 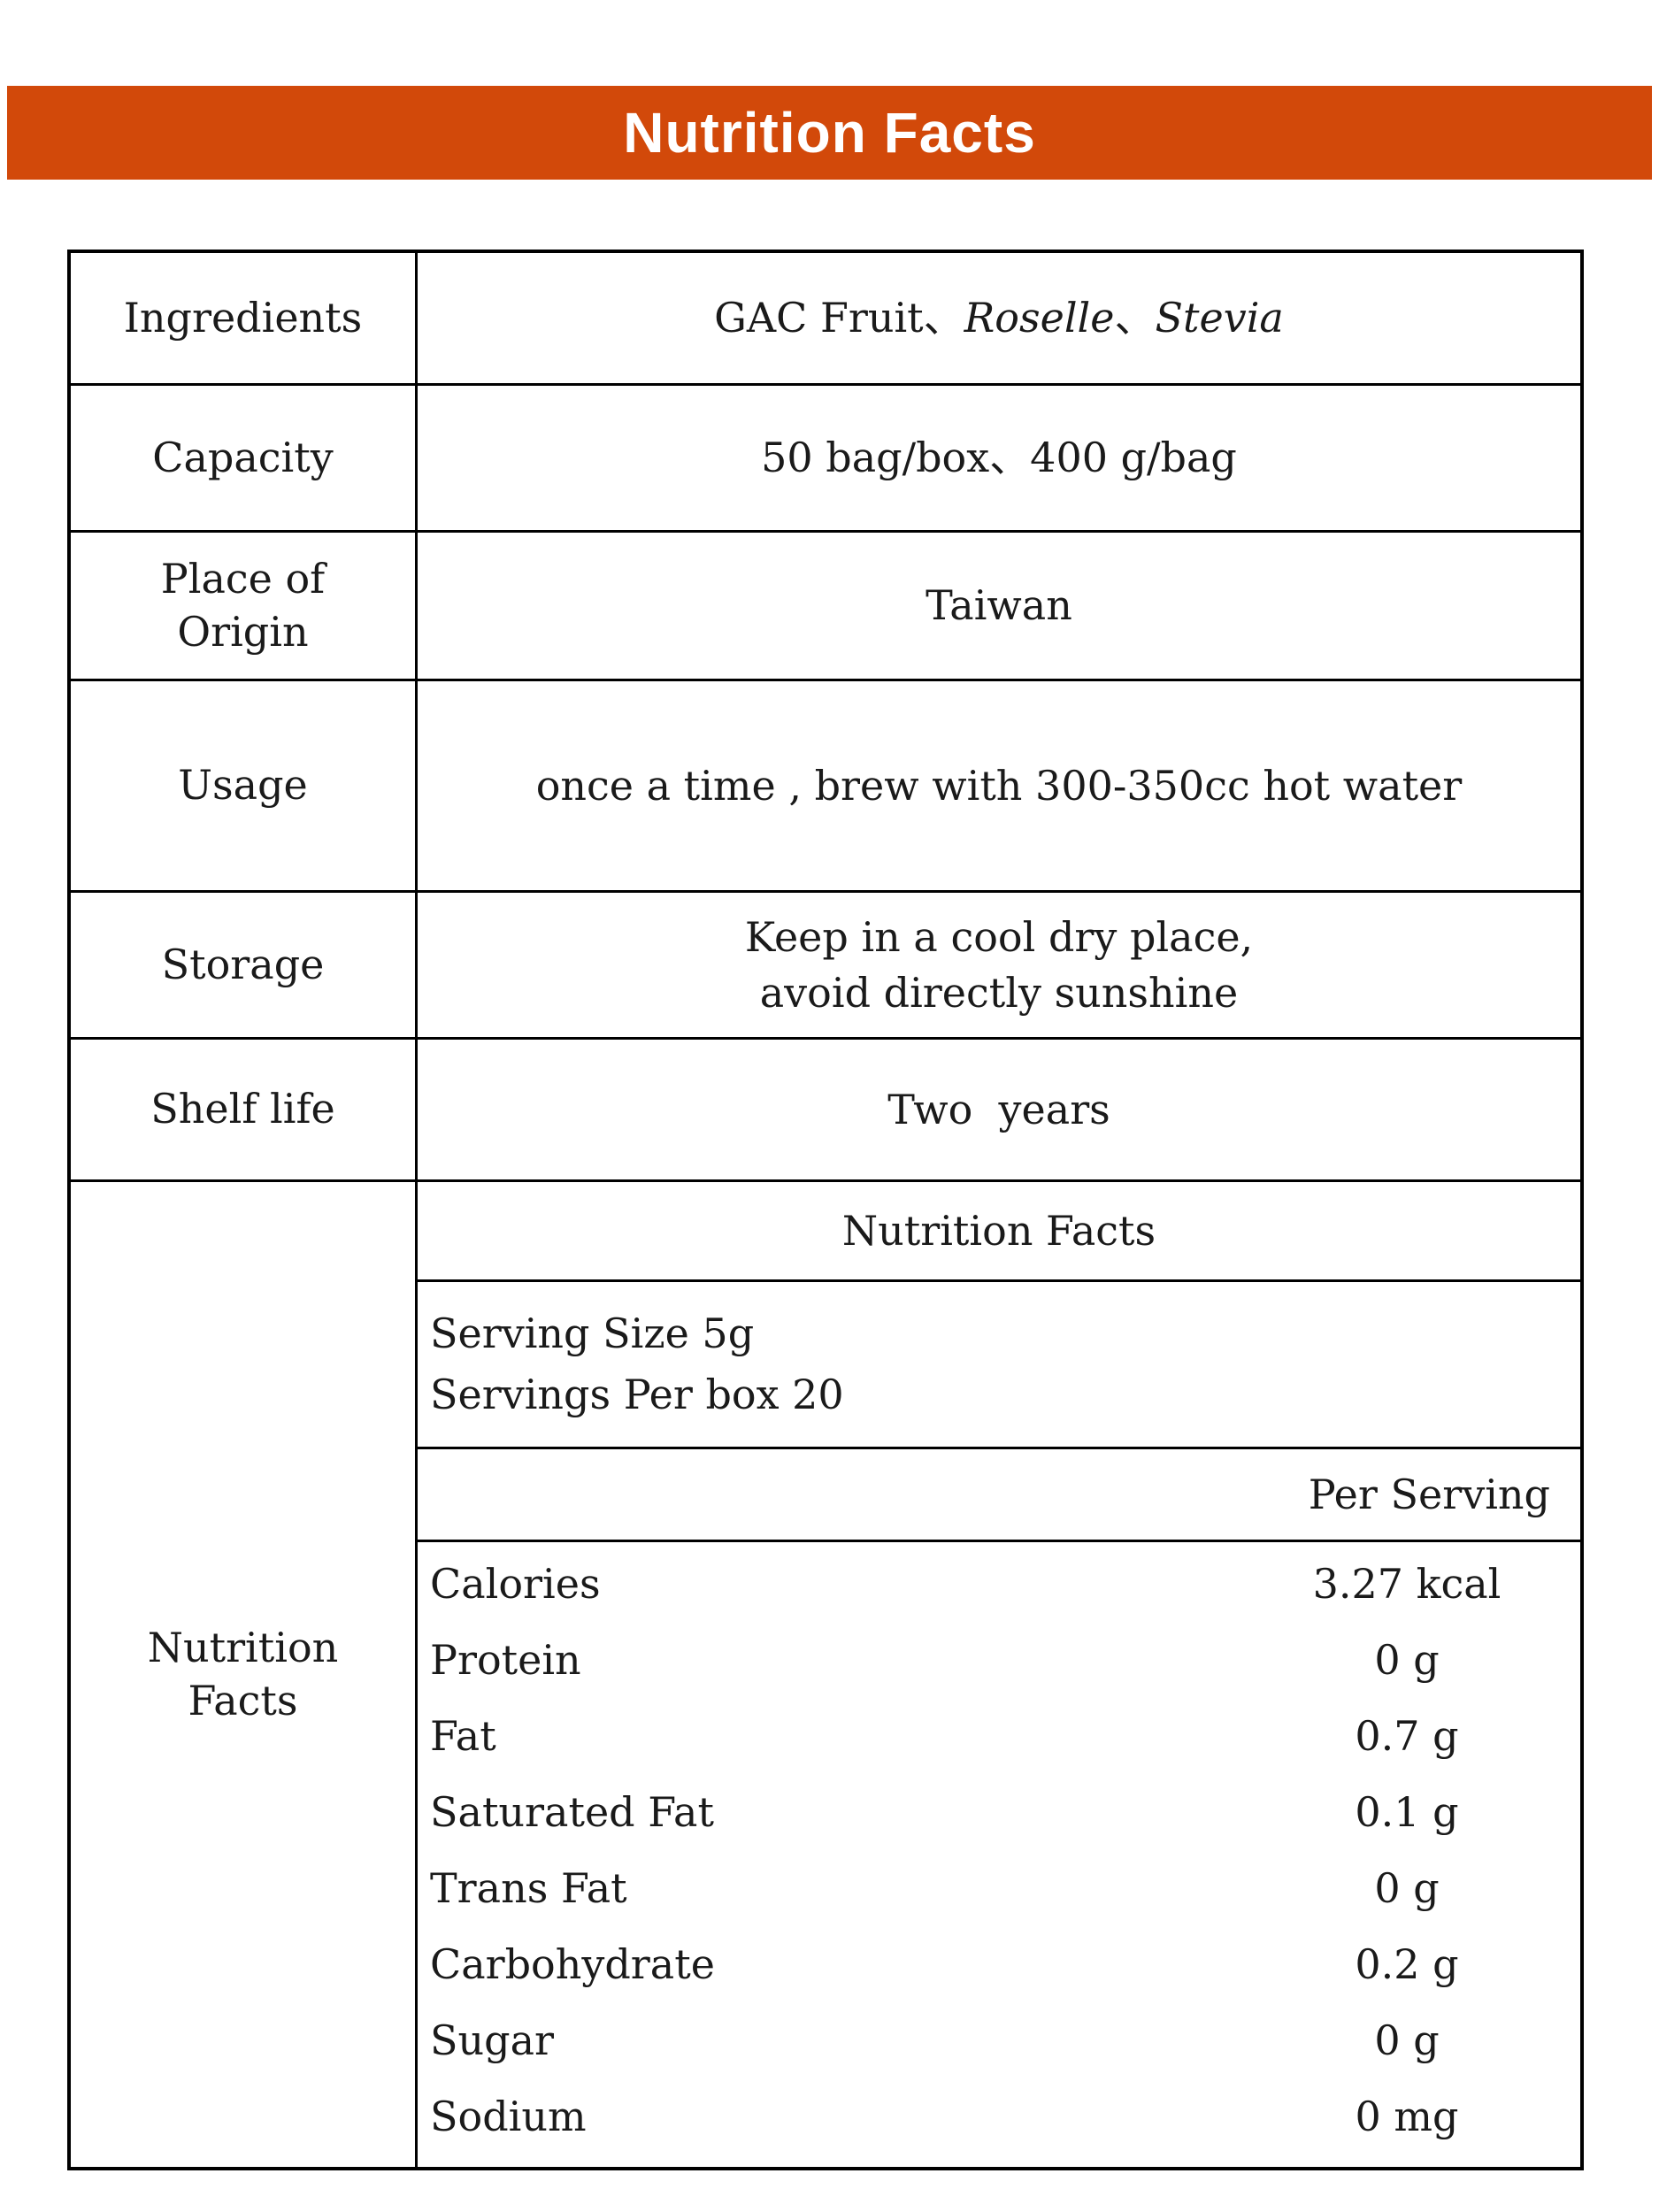 I want to click on nutrient-value: 0.2 g, so click(x=1407, y=1964).